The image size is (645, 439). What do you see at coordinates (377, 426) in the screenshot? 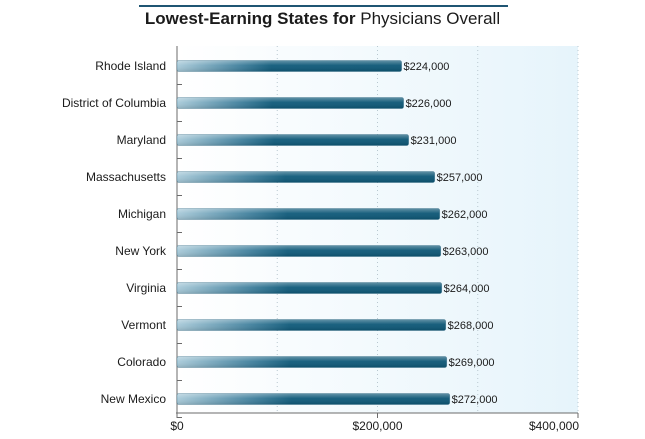
I see `x-tick-label: $200,000` at bounding box center [377, 426].